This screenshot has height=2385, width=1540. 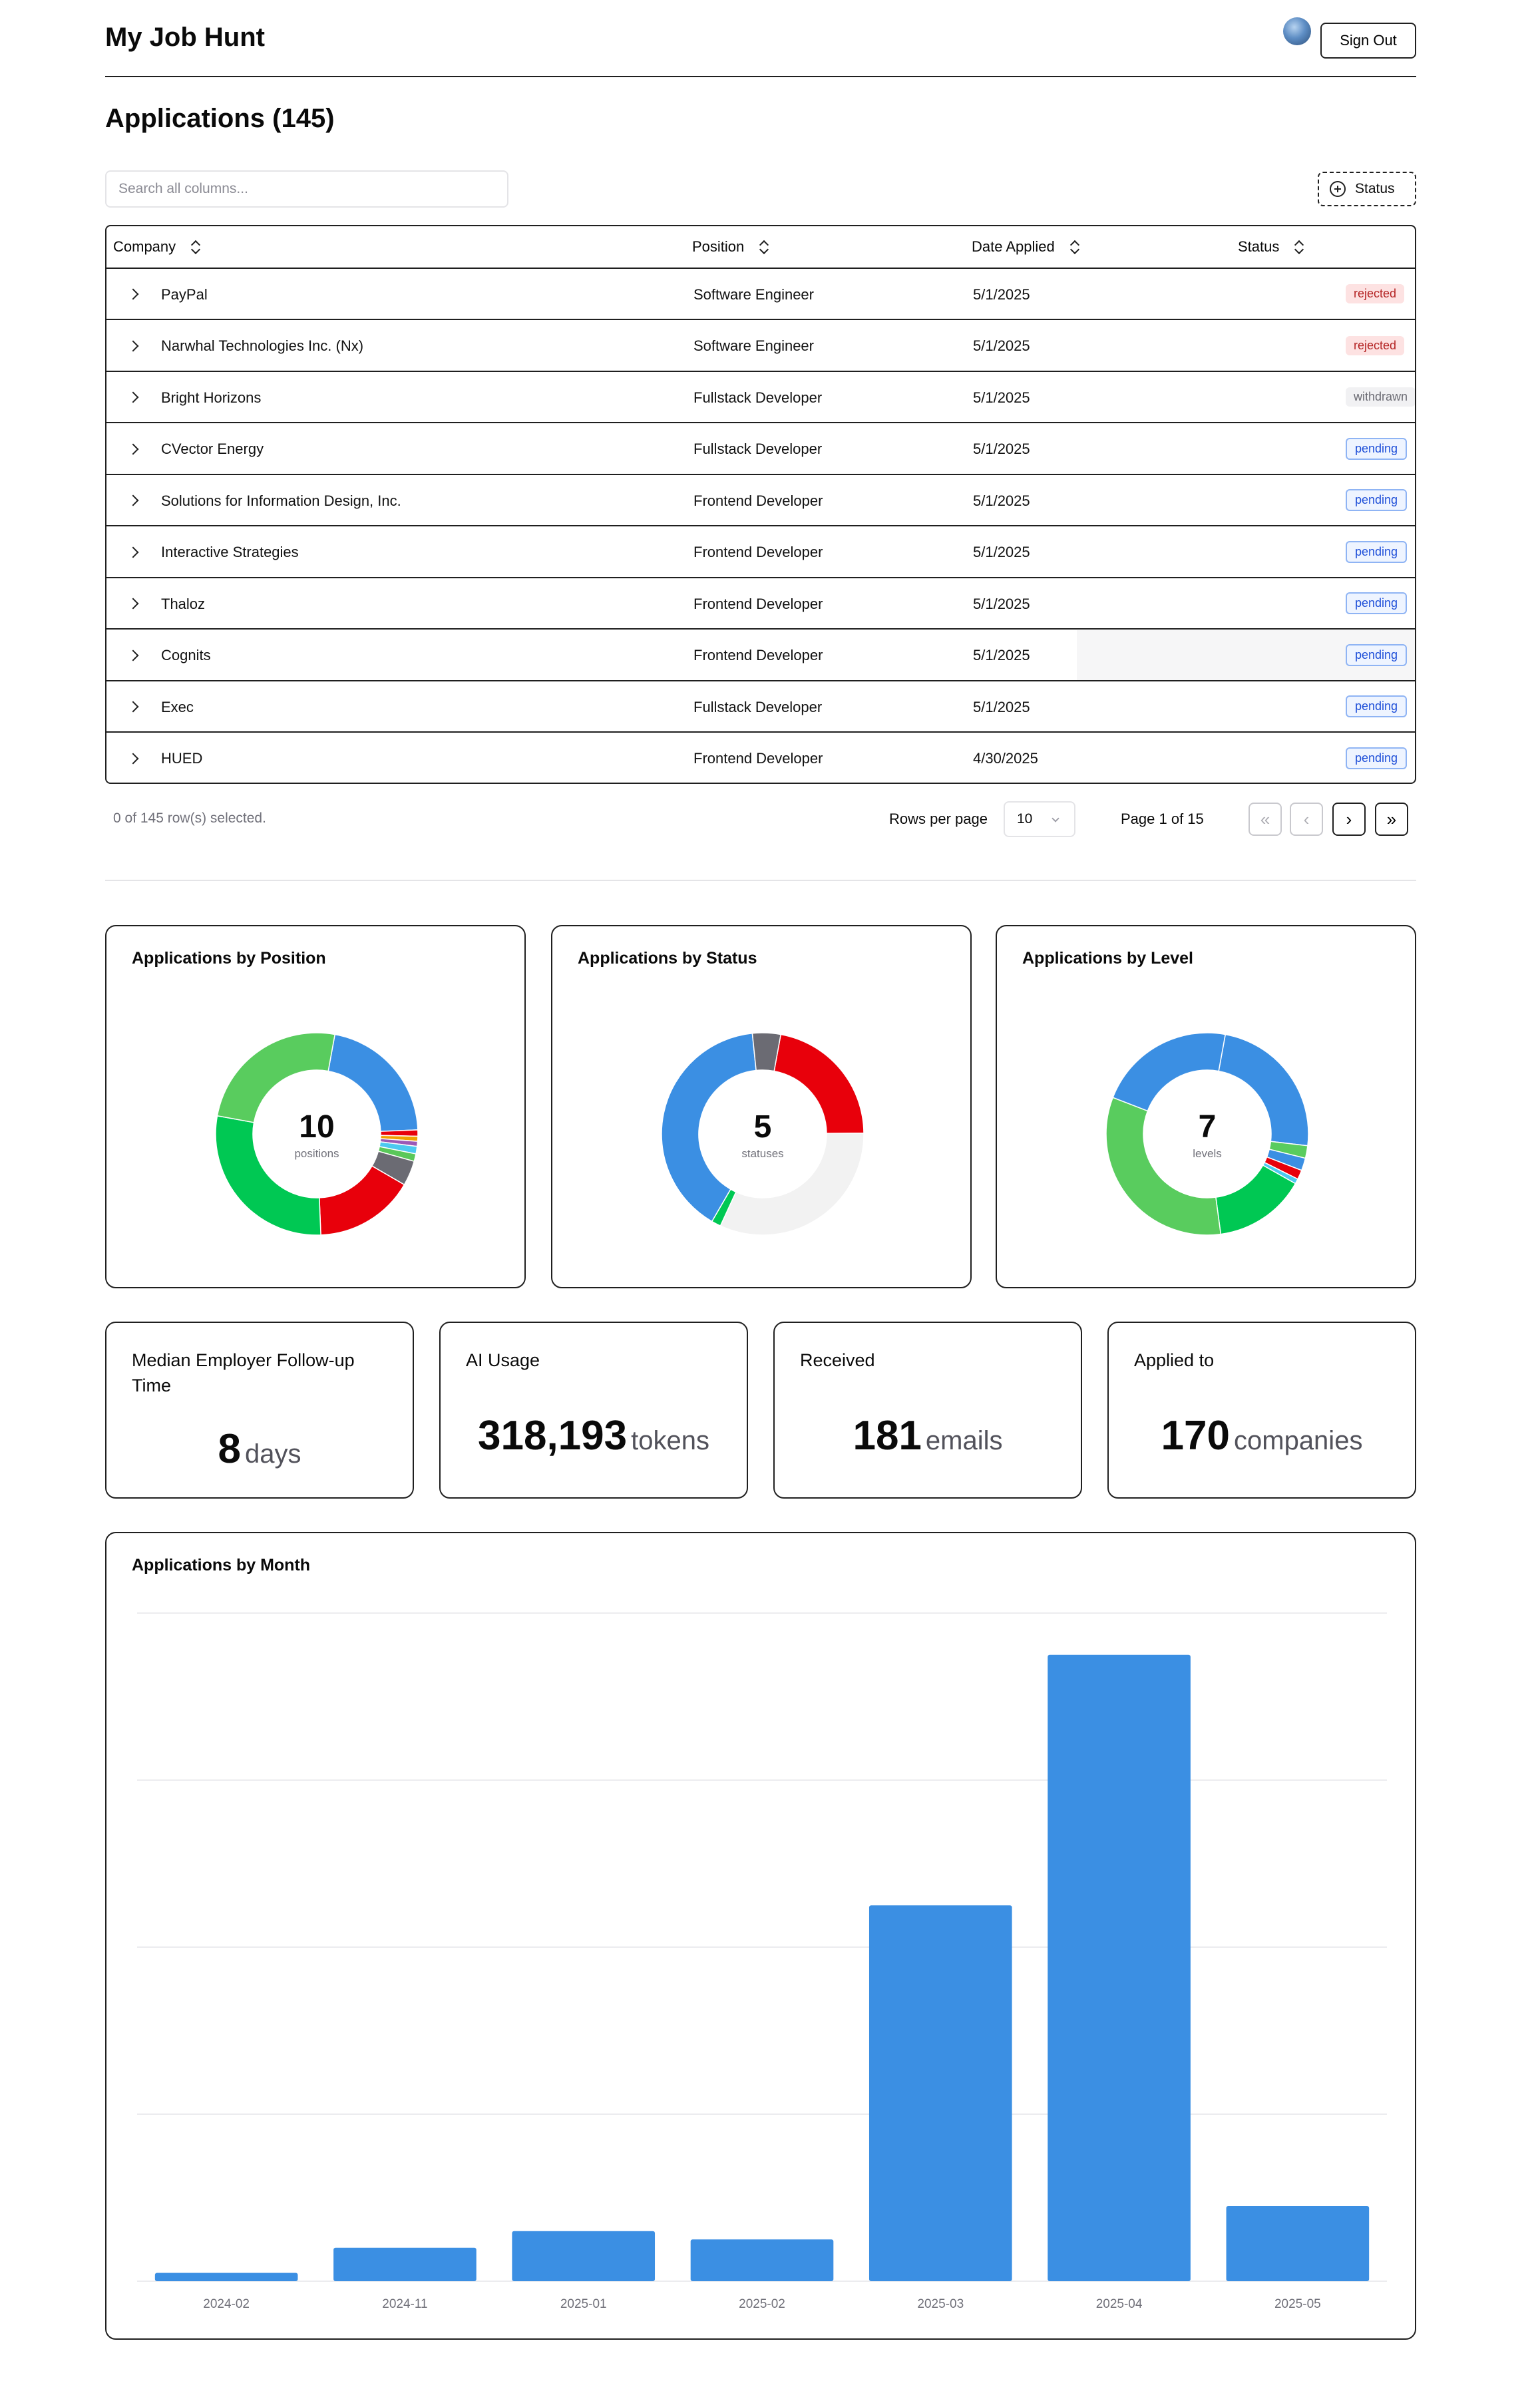 I want to click on status-filter-button: Status, so click(x=1367, y=189).